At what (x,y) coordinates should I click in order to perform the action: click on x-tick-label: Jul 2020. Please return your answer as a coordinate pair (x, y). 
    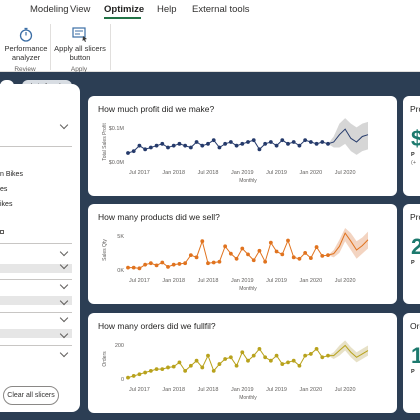
    Looking at the image, I should click on (345, 390).